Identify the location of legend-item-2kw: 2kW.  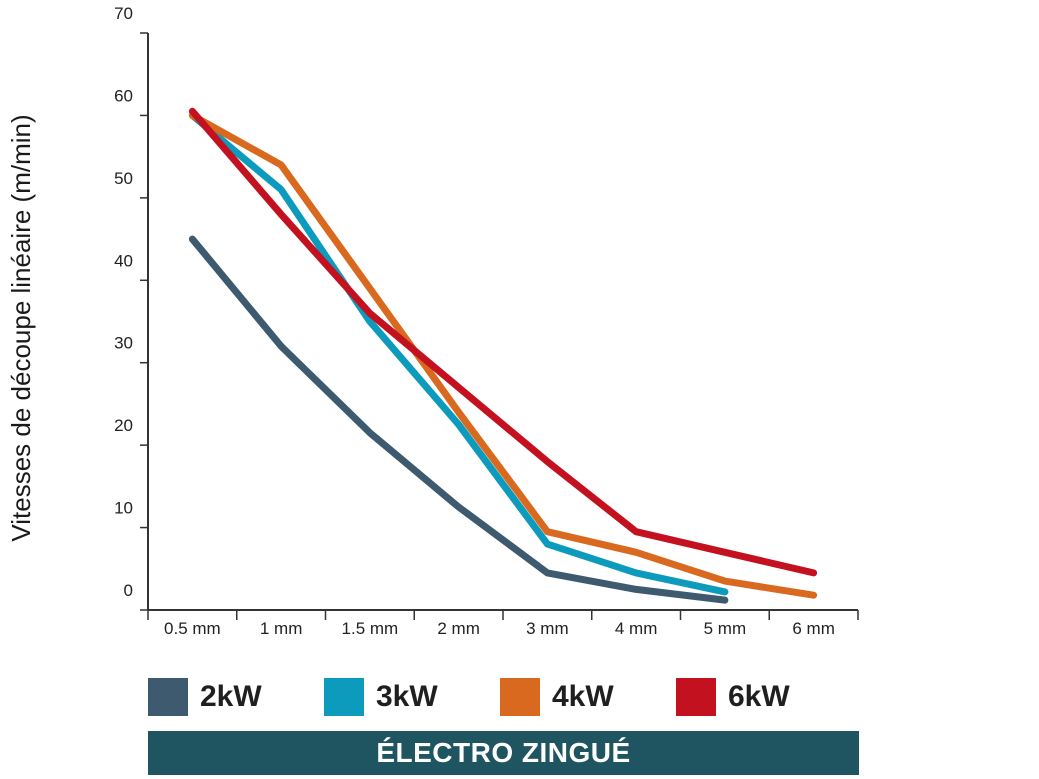
(205, 697).